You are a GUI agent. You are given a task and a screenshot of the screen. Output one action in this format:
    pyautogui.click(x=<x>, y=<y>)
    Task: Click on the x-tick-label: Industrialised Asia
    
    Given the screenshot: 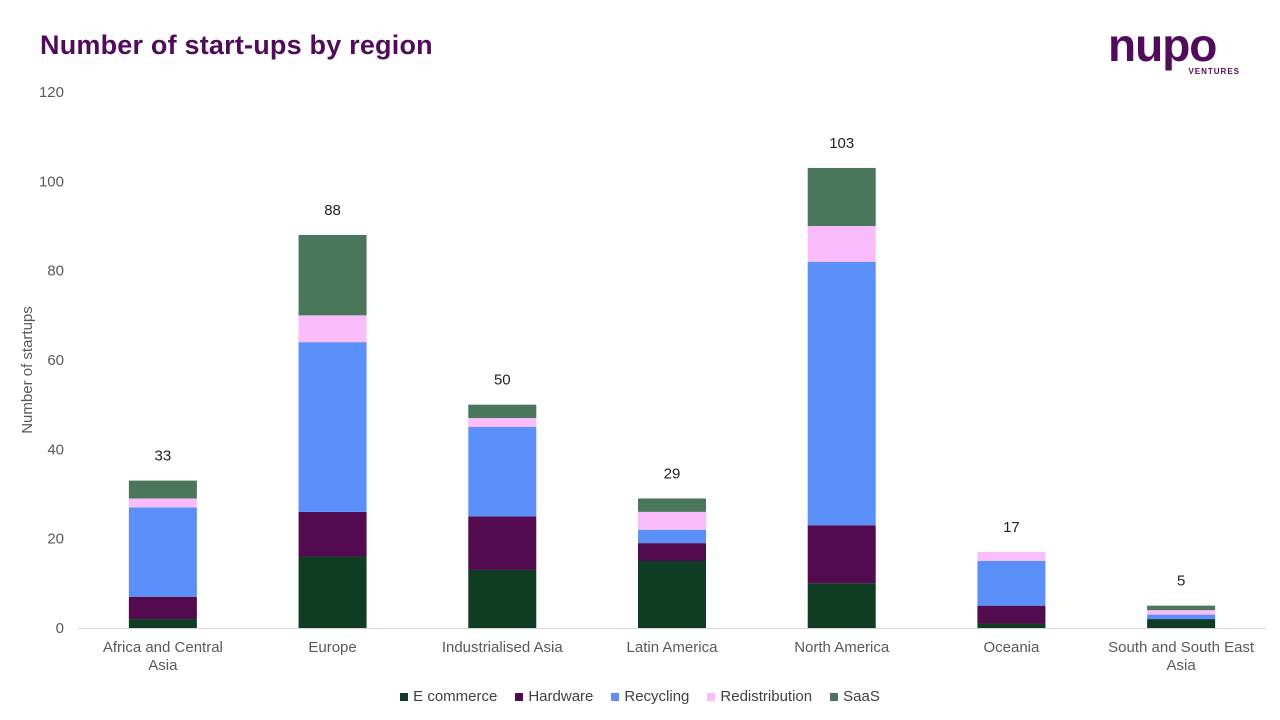 What is the action you would take?
    pyautogui.click(x=503, y=647)
    